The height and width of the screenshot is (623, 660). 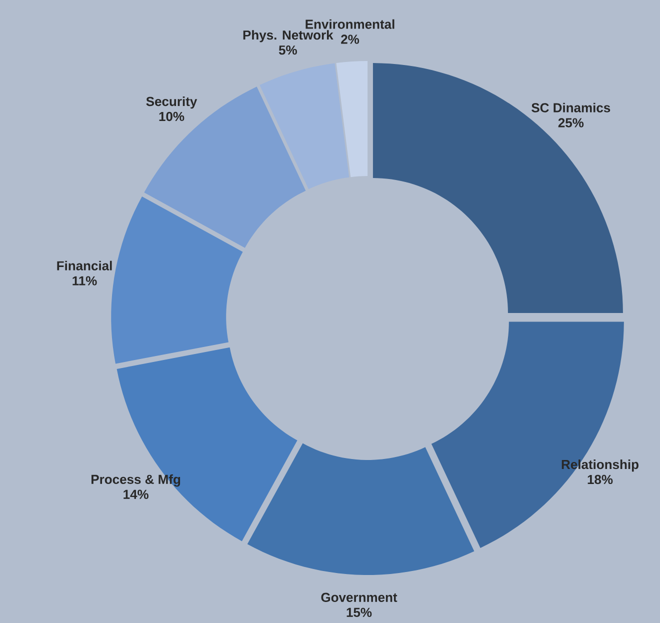 What do you see at coordinates (287, 50) in the screenshot?
I see `data-label: 5%` at bounding box center [287, 50].